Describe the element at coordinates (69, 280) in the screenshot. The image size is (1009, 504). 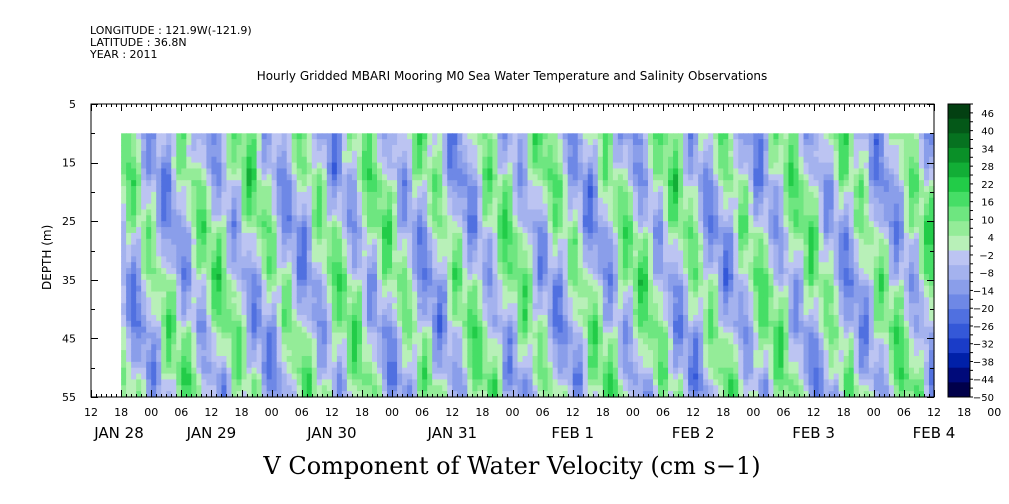
I see `depth-tick-label: 35` at that location.